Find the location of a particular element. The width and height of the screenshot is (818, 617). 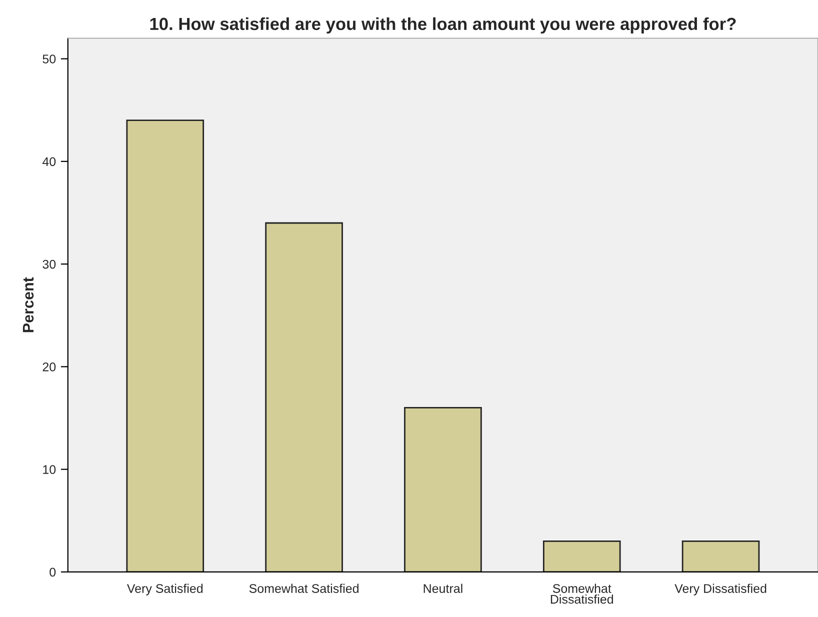

y-tick-label: 0 is located at coordinates (53, 572).